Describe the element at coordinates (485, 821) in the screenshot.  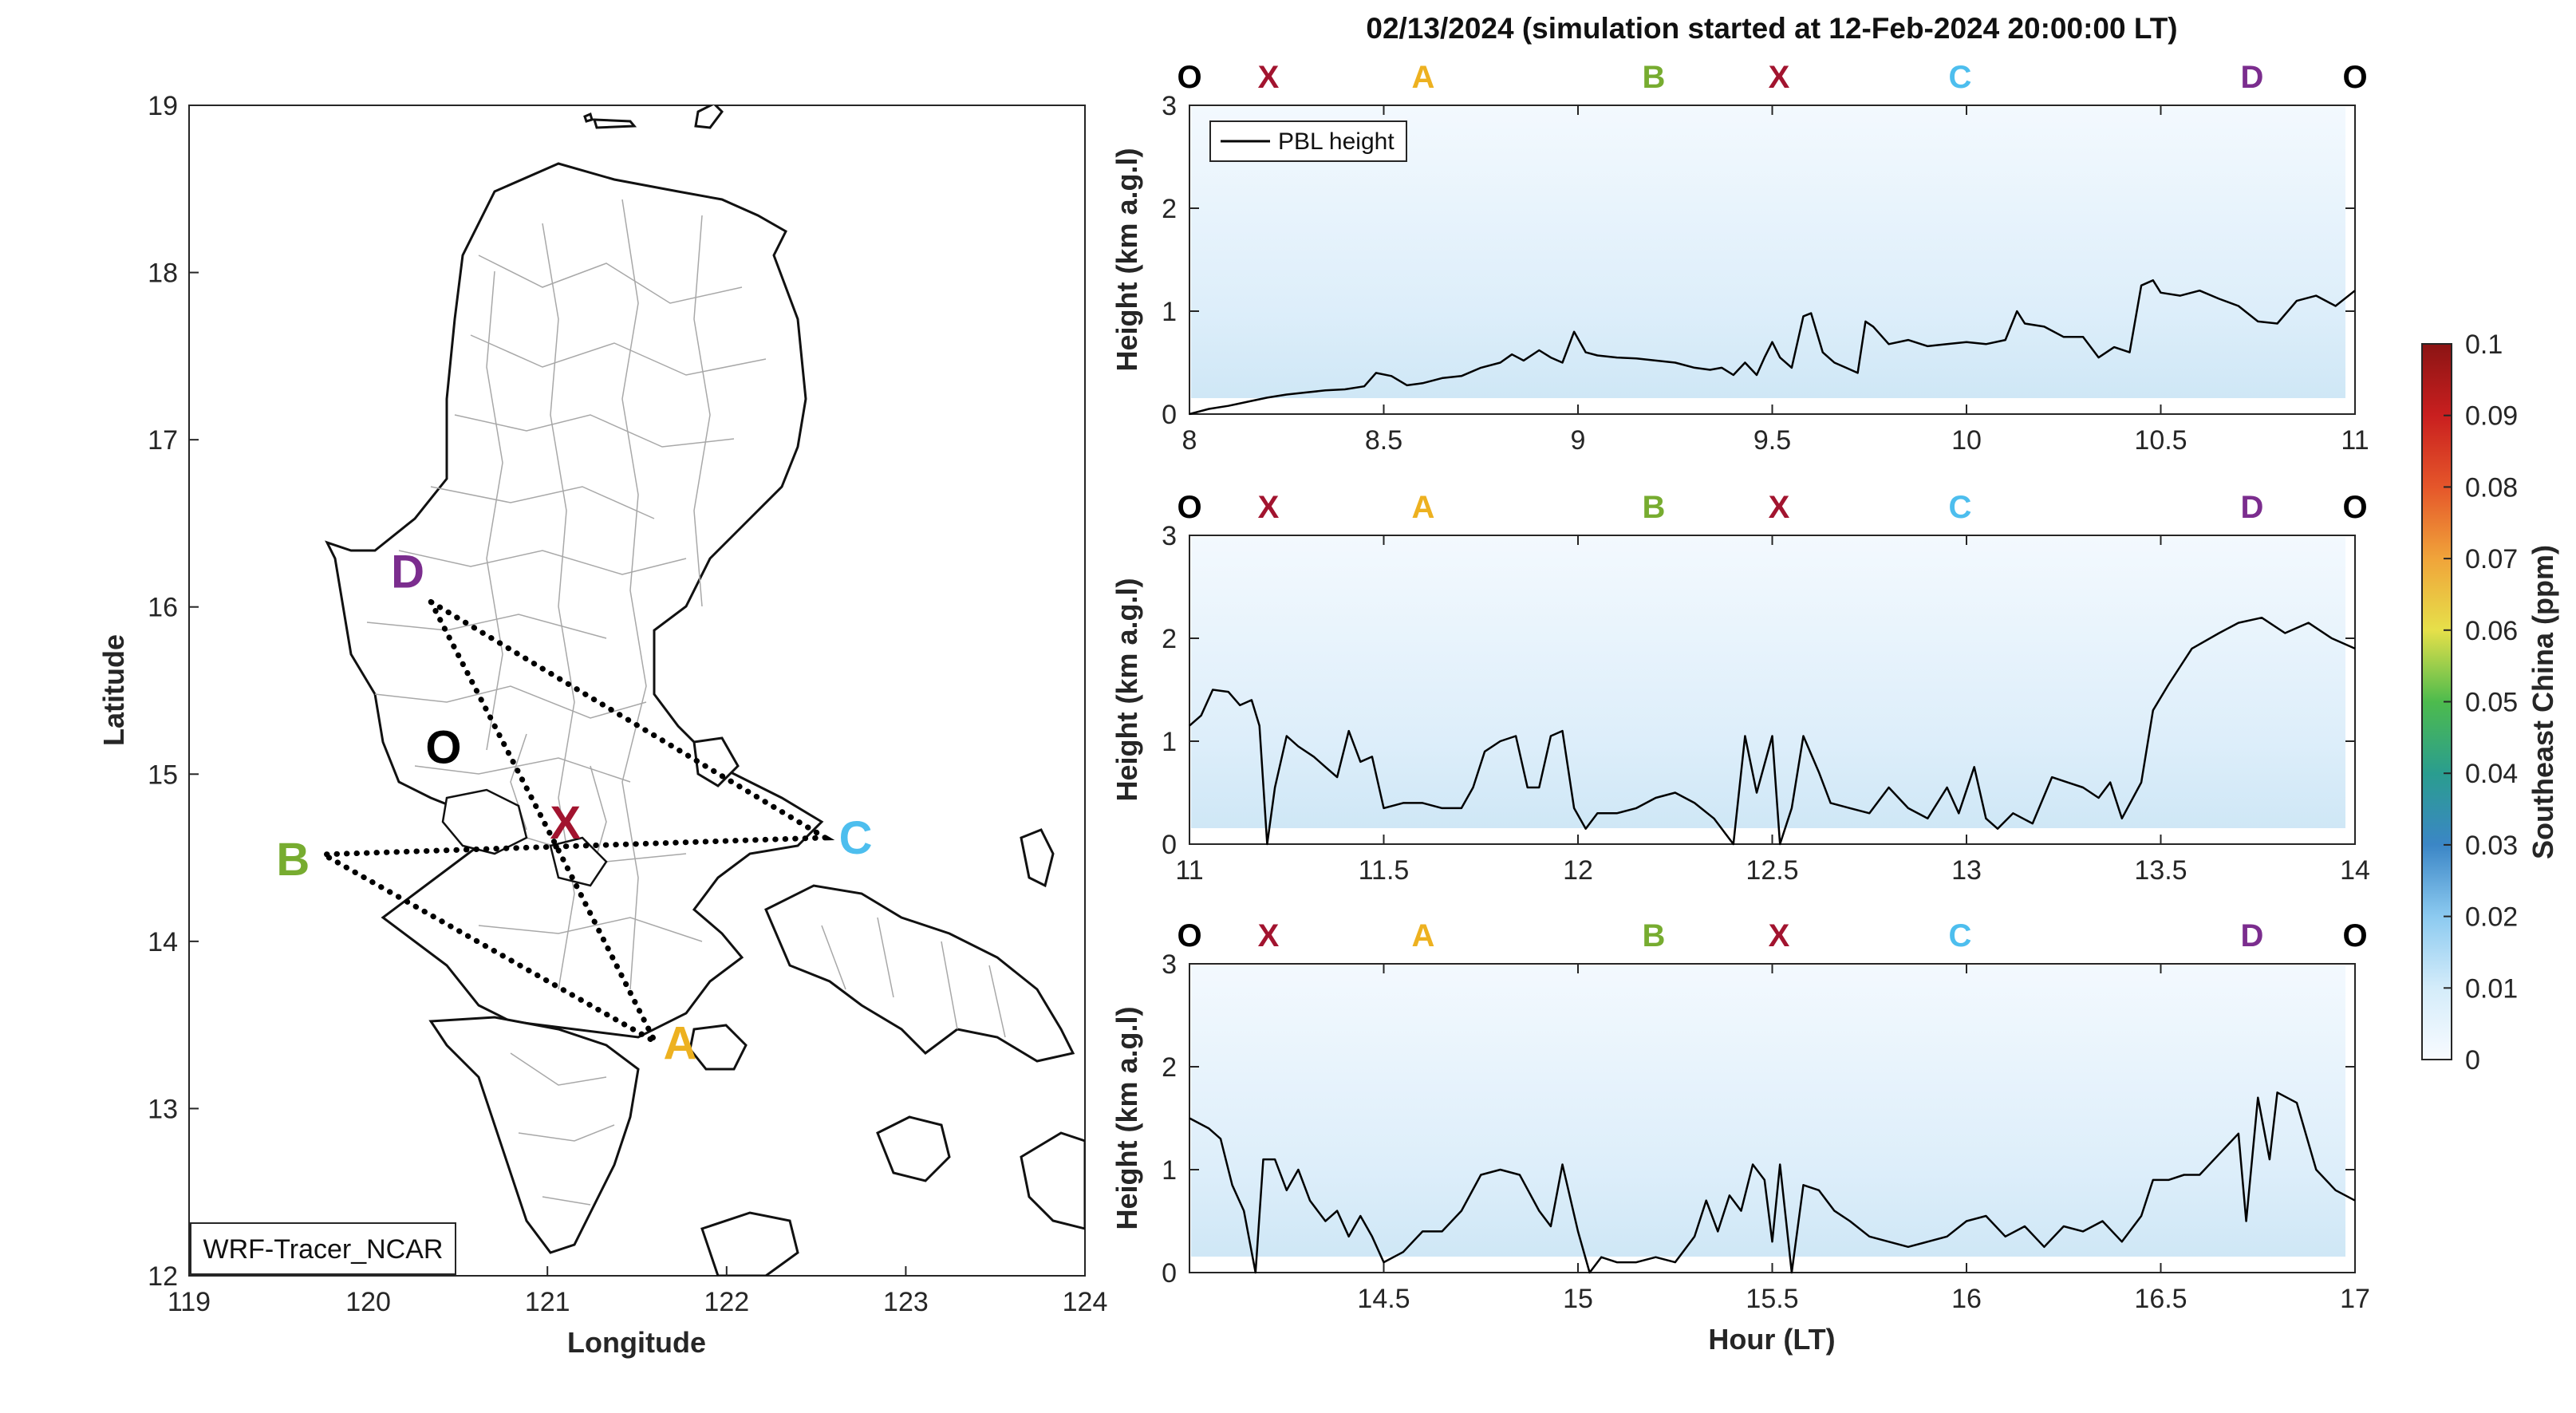
I see `manila-bay` at that location.